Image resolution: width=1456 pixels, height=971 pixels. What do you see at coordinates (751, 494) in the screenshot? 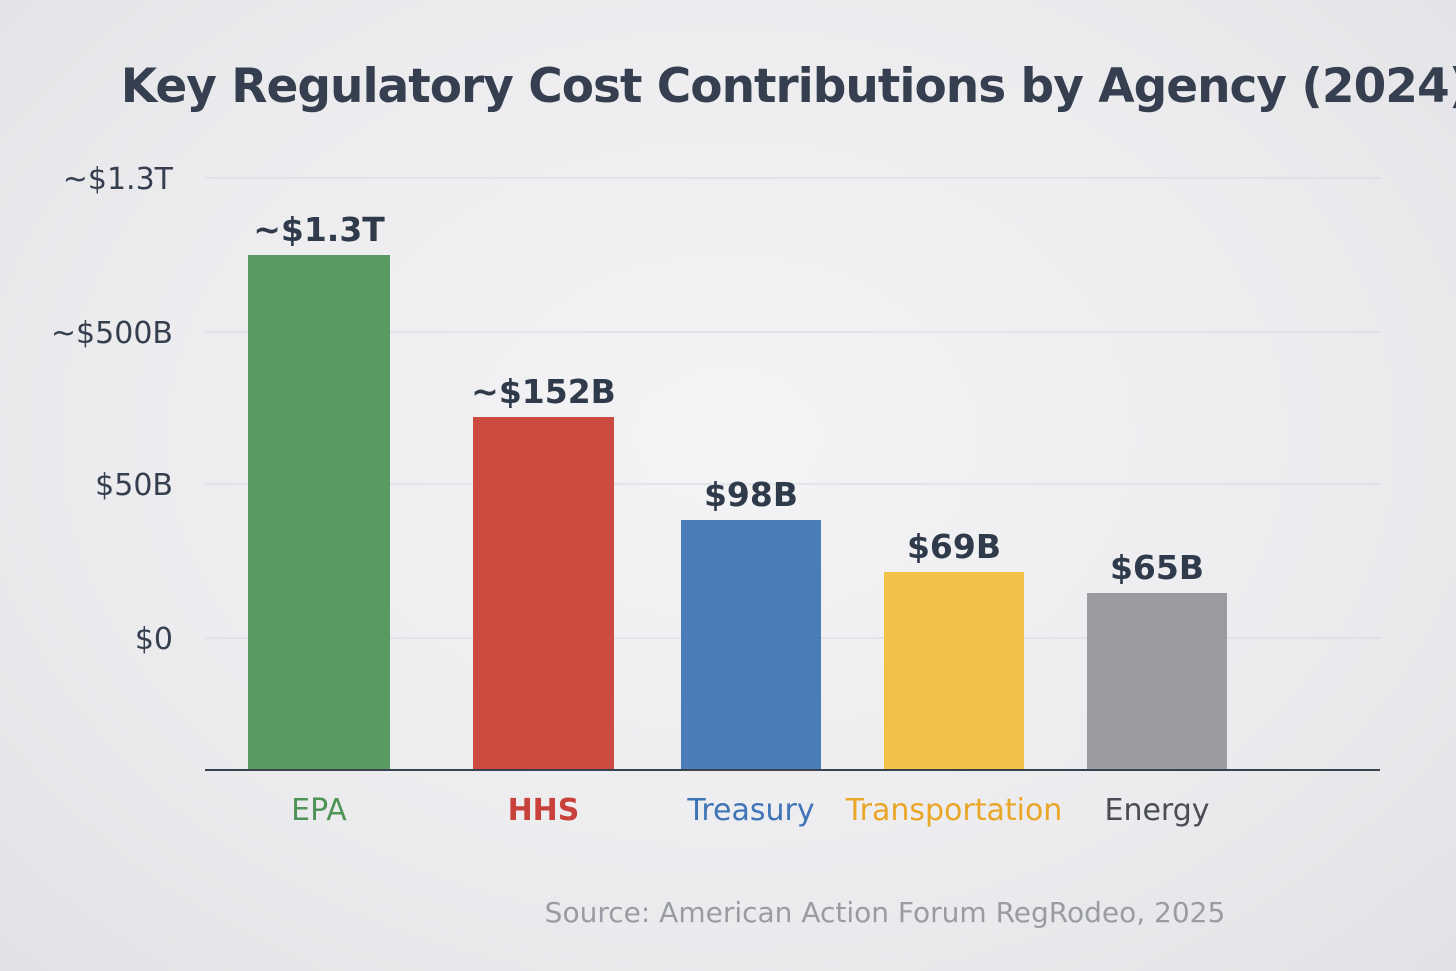
I see `data-label-treasury: $98B` at bounding box center [751, 494].